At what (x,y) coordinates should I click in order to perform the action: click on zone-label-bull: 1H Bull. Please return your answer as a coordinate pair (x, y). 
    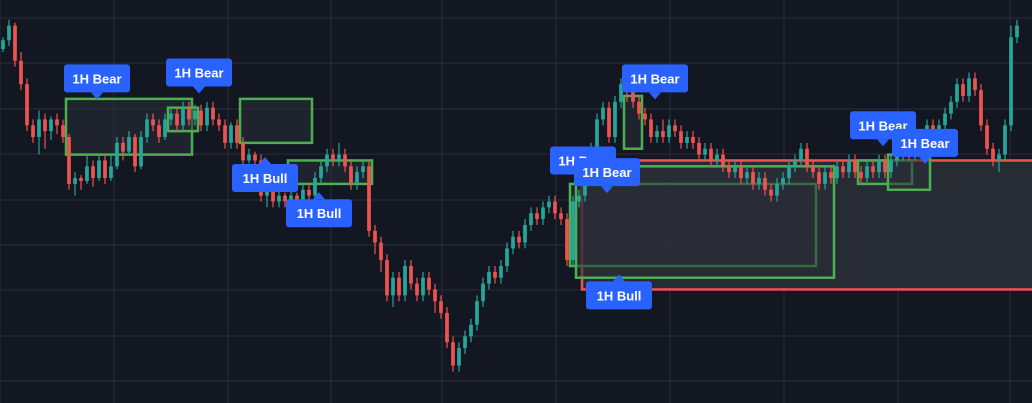
    Looking at the image, I should click on (619, 292).